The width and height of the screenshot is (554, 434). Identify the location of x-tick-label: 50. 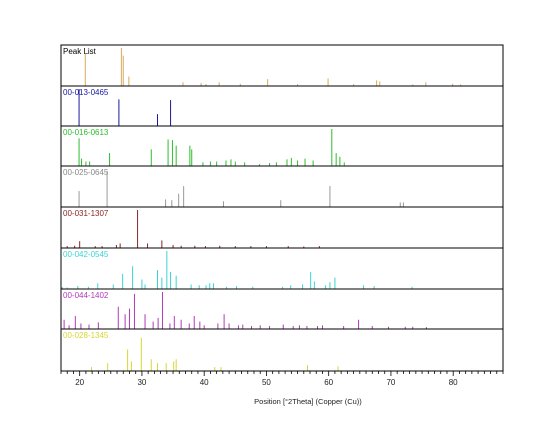
(266, 382).